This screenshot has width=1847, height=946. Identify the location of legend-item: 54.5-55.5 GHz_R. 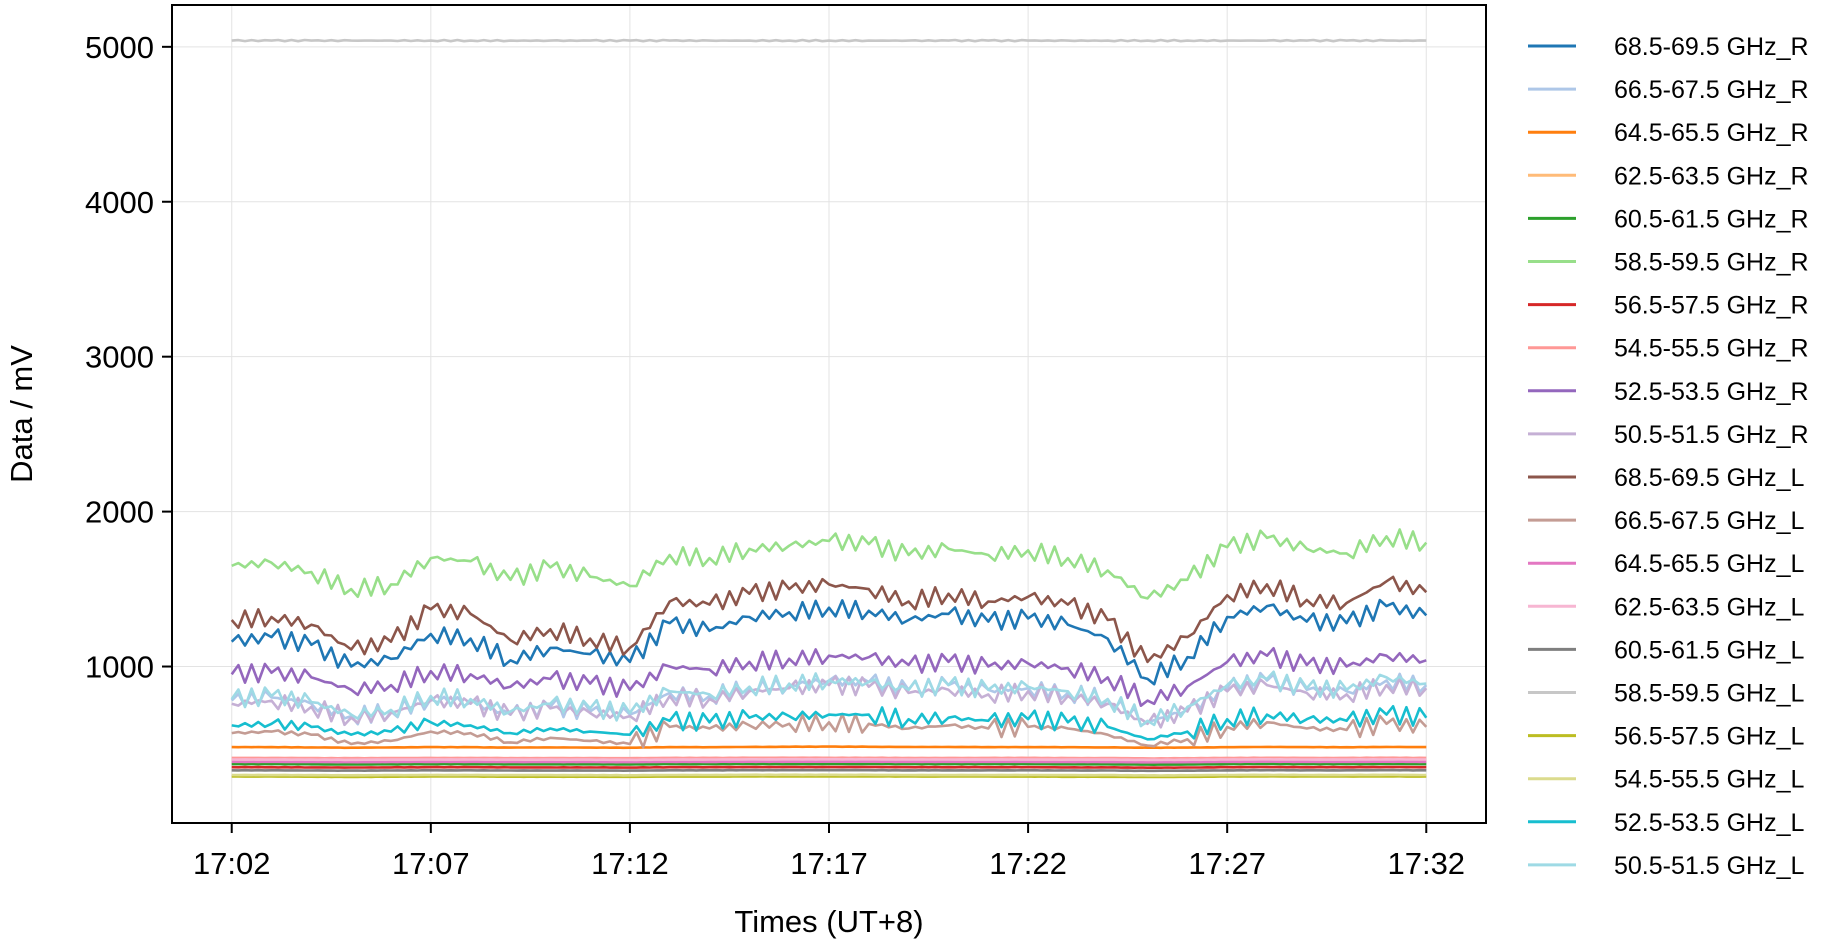
(1668, 349).